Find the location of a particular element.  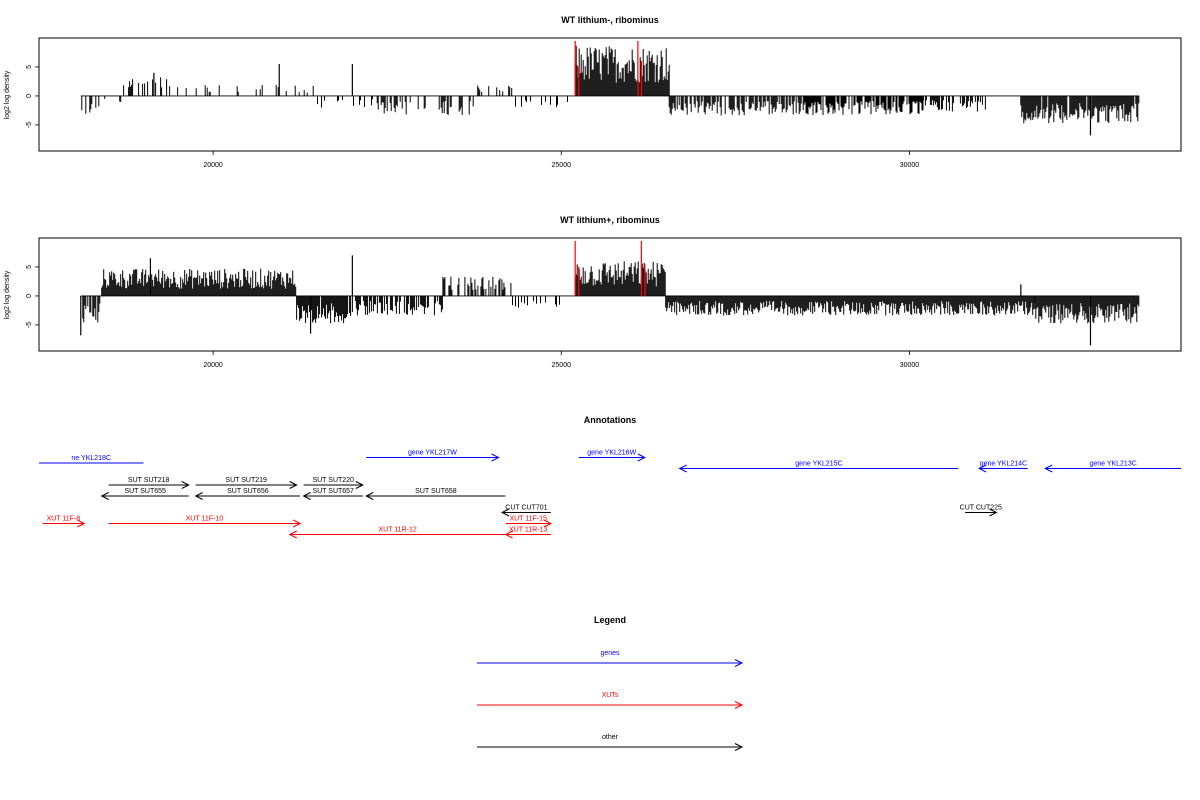

plot-1-ylabel: log2 log density is located at coordinates (7, 94).